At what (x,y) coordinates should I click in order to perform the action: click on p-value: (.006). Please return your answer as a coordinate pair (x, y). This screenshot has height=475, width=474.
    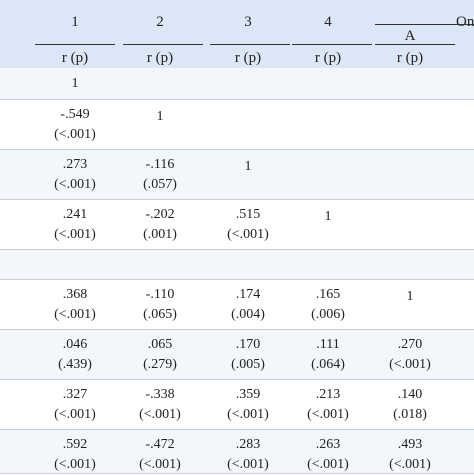
    Looking at the image, I should click on (328, 314).